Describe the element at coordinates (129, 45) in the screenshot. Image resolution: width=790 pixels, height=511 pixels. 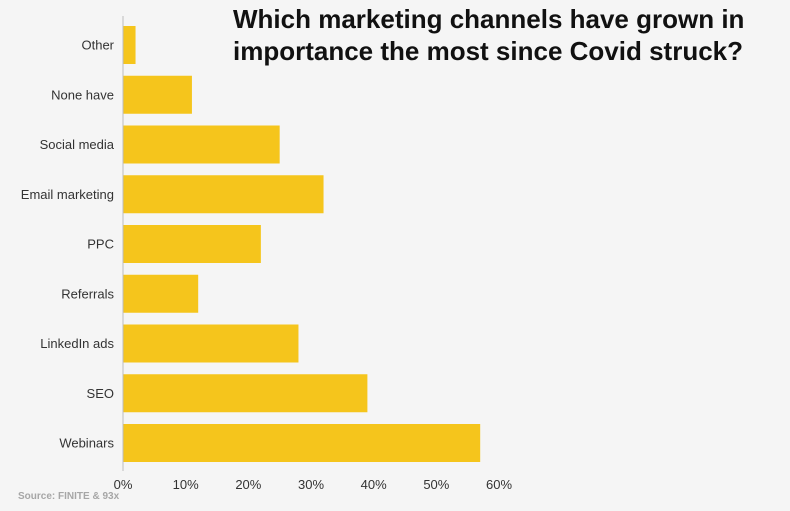
I see `bar-other` at that location.